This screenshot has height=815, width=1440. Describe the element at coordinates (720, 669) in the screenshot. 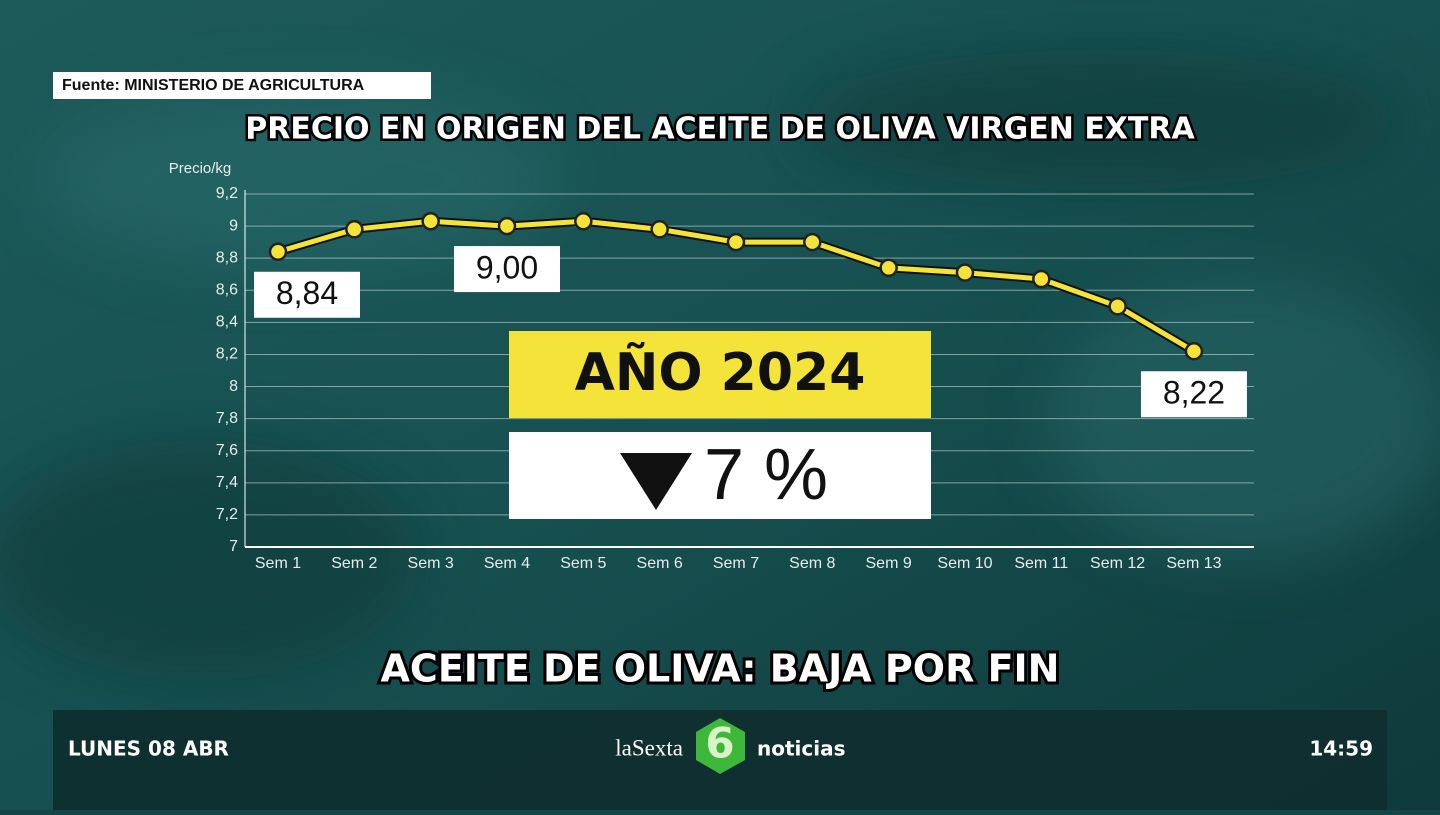

I see `headline: ACEITE DE OLIVA: BAJA POR FIN` at that location.